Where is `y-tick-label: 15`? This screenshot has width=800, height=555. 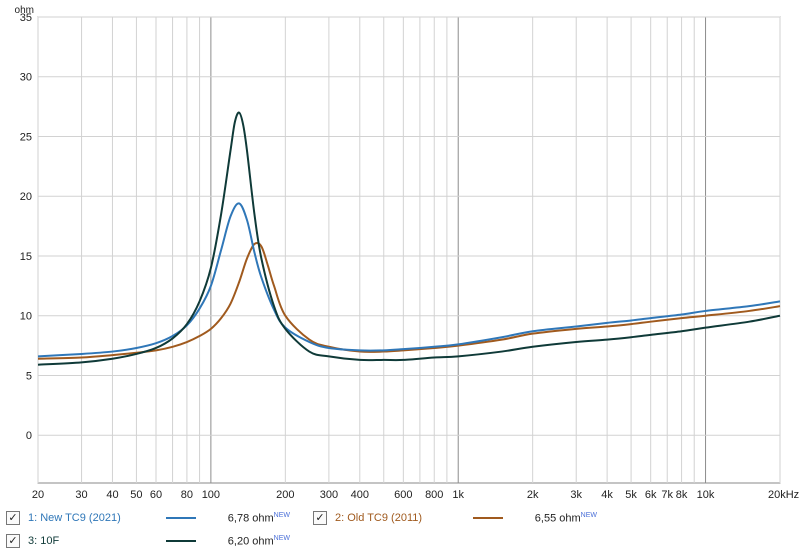 y-tick-label: 15 is located at coordinates (26, 257).